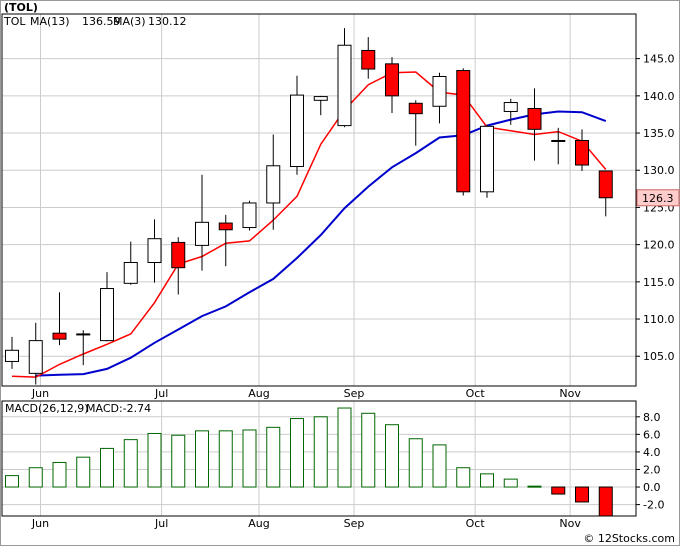 The height and width of the screenshot is (550, 680). Describe the element at coordinates (652, 469) in the screenshot. I see `macd-ytick-label: 2.0` at that location.